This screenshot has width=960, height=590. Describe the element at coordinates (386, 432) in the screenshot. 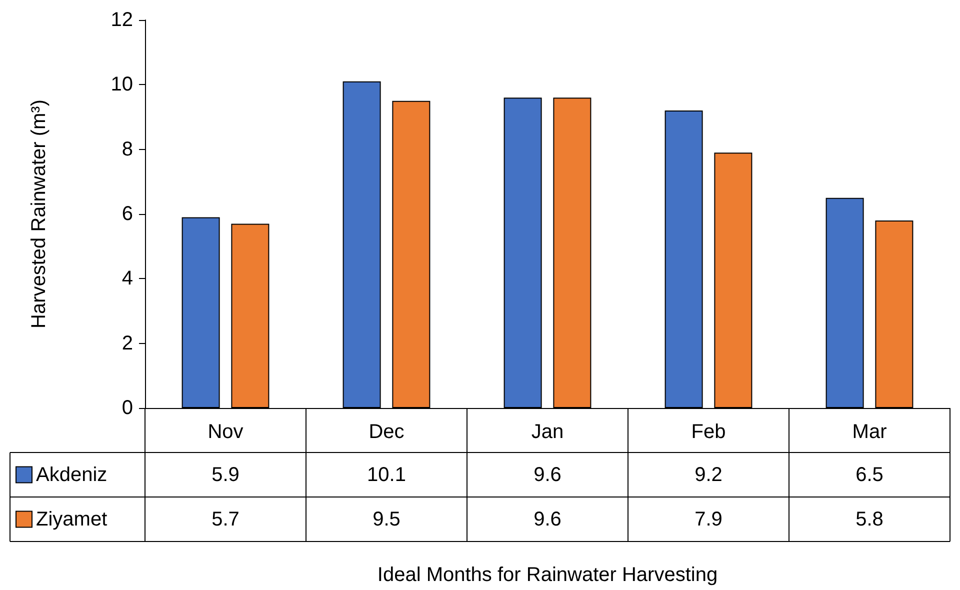

I see `x-tick-label: Dec` at that location.